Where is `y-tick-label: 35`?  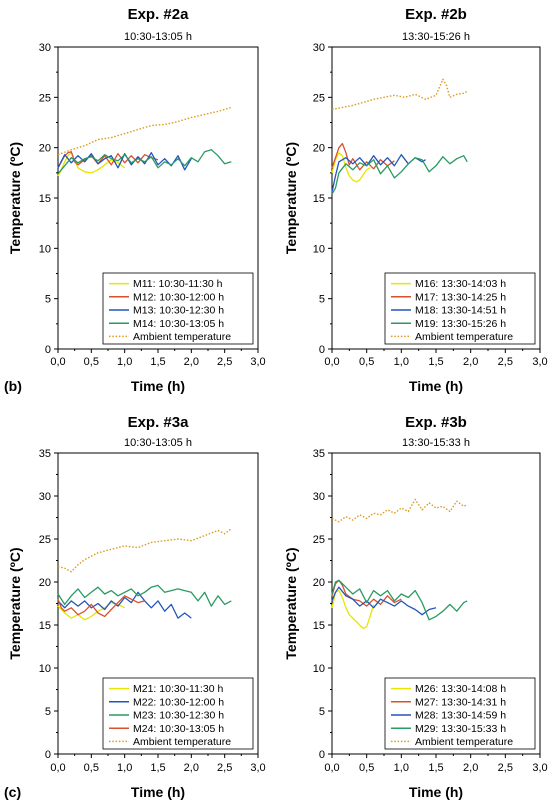 y-tick-label: 35 is located at coordinates (45, 454).